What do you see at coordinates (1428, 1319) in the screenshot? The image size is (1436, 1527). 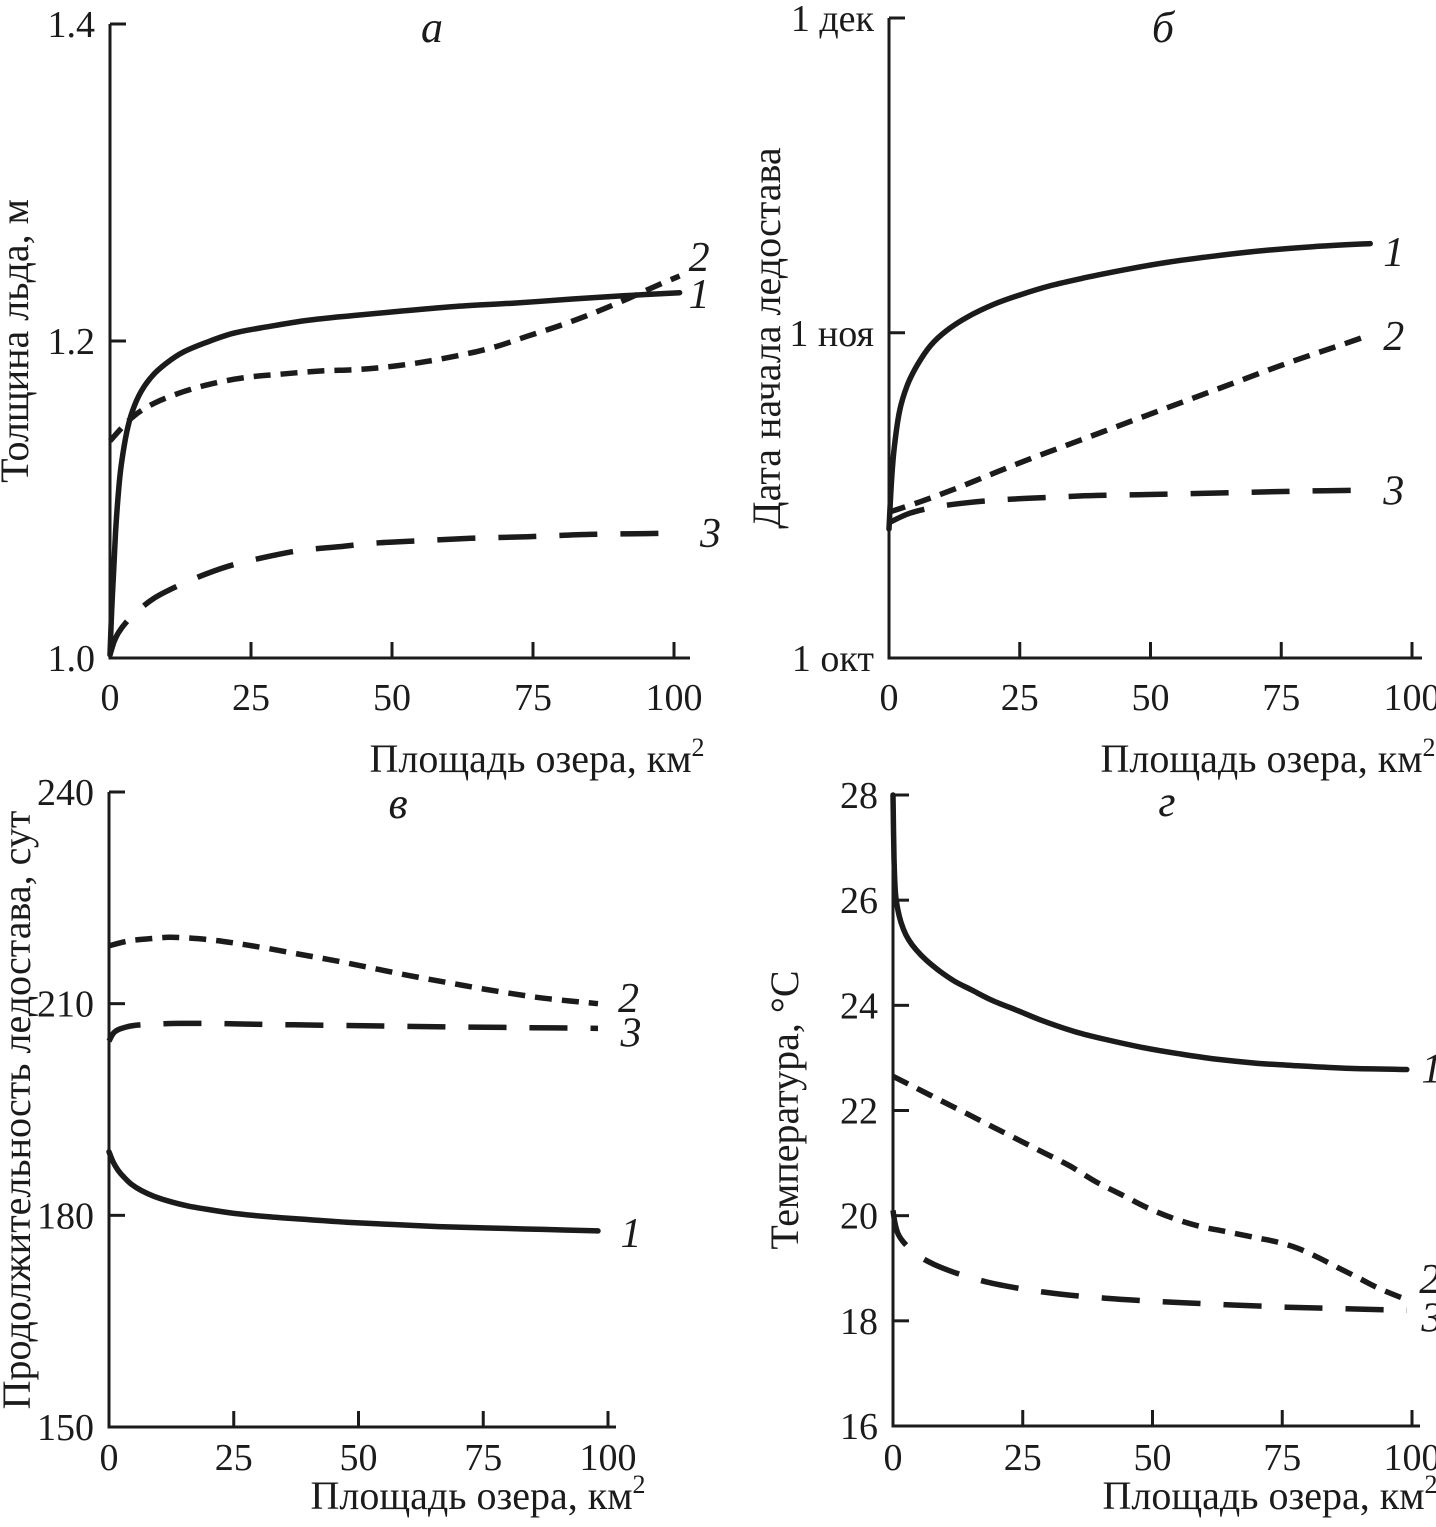 I see `panel-g-curve-label-3: 3` at bounding box center [1428, 1319].